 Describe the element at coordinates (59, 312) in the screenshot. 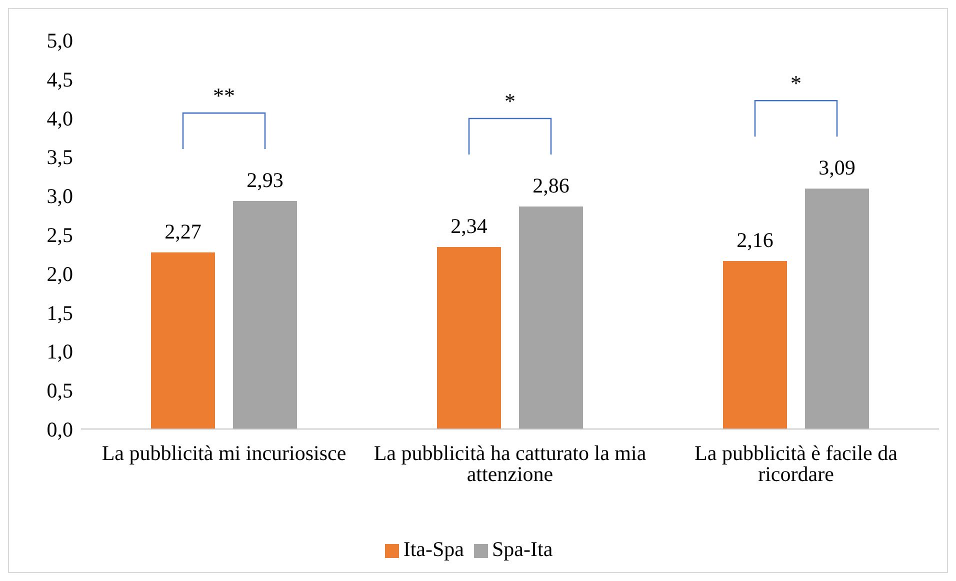

I see `y-tick-label: 1,5` at that location.